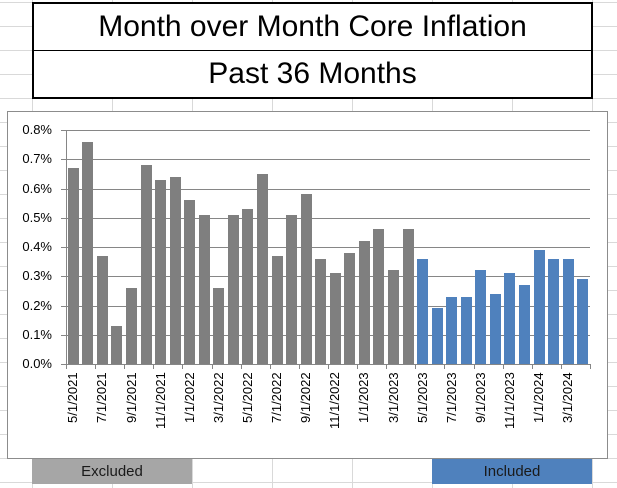 The width and height of the screenshot is (617, 488). Describe the element at coordinates (509, 400) in the screenshot. I see `x-axis-tick-label: 11/1/2023` at that location.